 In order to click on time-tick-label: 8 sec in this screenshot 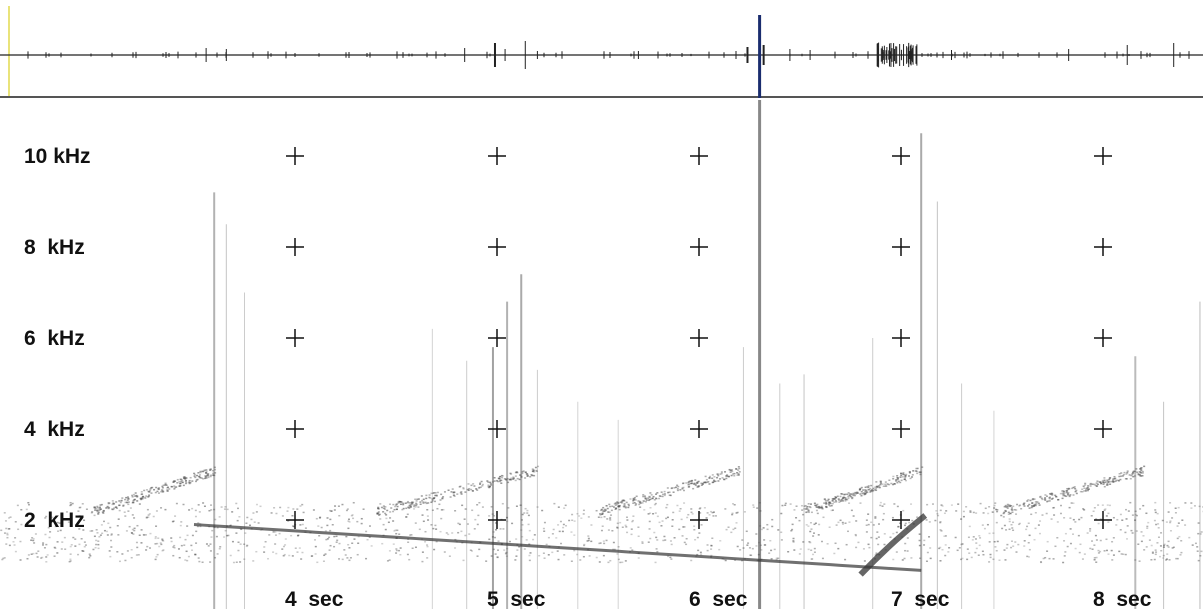, I will do `click(1122, 598)`.